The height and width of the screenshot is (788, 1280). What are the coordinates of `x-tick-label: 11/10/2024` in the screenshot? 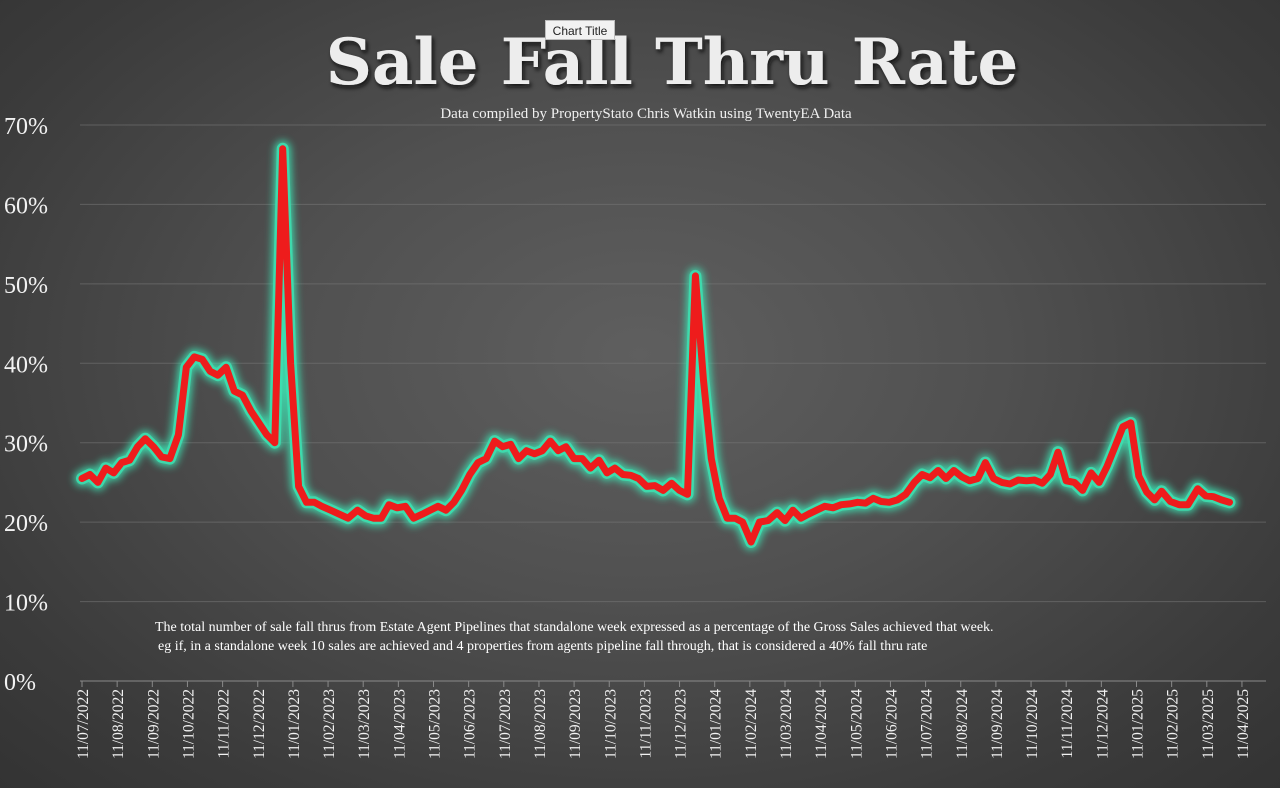 It's located at (1032, 724).